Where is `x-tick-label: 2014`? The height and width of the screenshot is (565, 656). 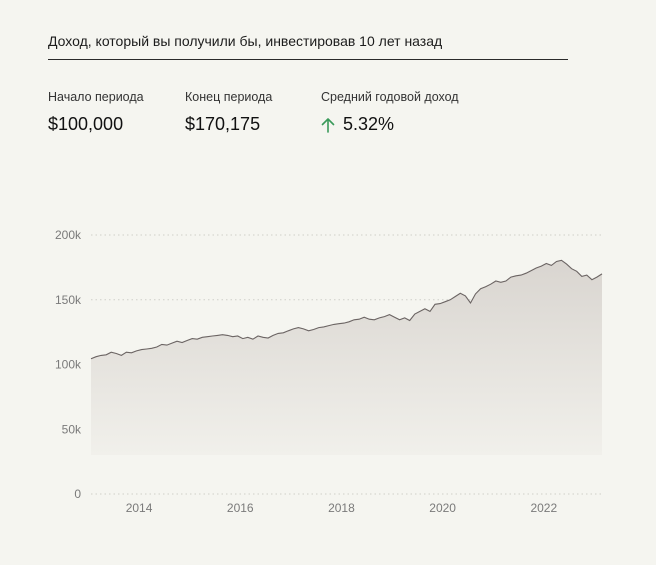 x-tick-label: 2014 is located at coordinates (139, 508).